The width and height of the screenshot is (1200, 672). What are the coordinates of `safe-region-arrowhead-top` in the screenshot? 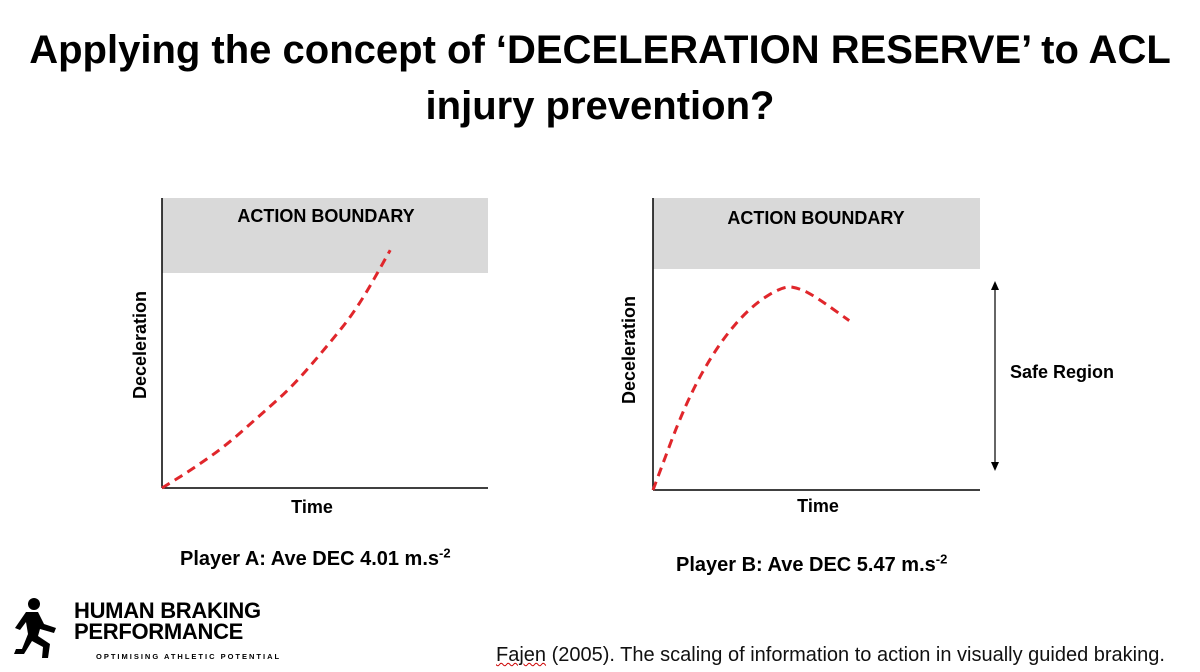 It's located at (995, 285).